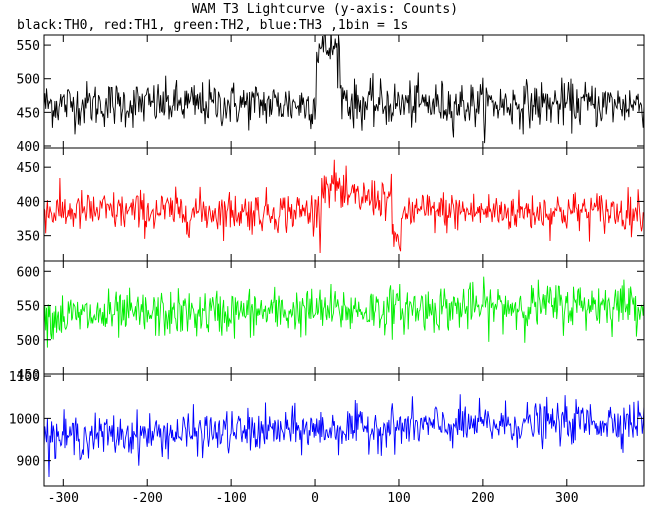 This screenshot has width=650, height=505. I want to click on y-tick-label: 350, so click(28, 237).